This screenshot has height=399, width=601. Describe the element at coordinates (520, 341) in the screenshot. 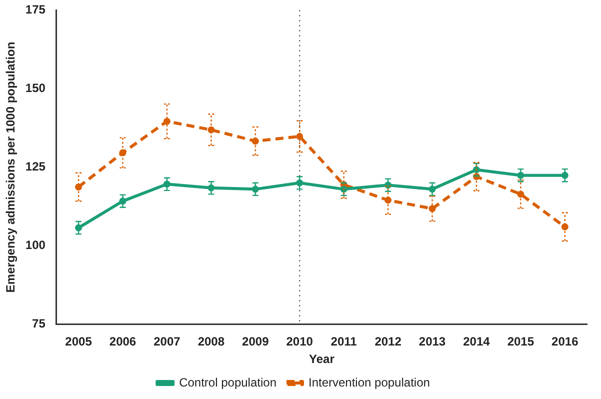

I see `x-tick-label: 2015` at that location.